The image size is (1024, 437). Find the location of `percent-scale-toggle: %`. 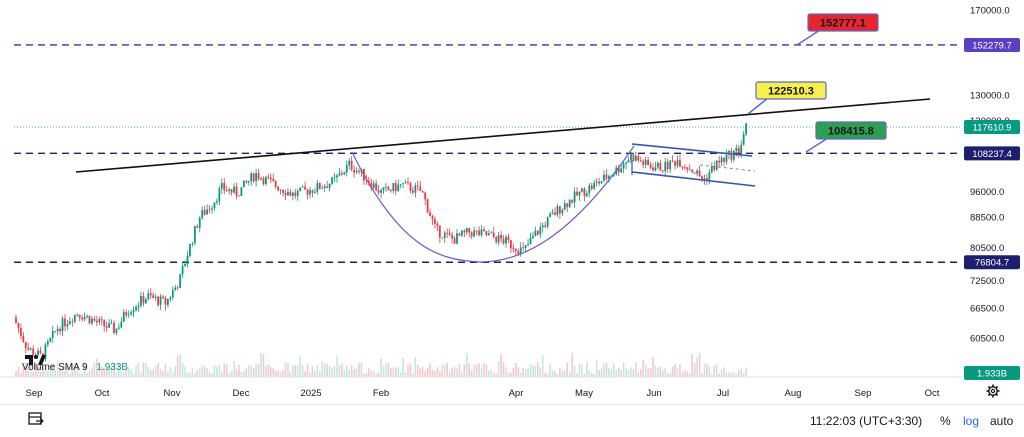

percent-scale-toggle: % is located at coordinates (945, 421).